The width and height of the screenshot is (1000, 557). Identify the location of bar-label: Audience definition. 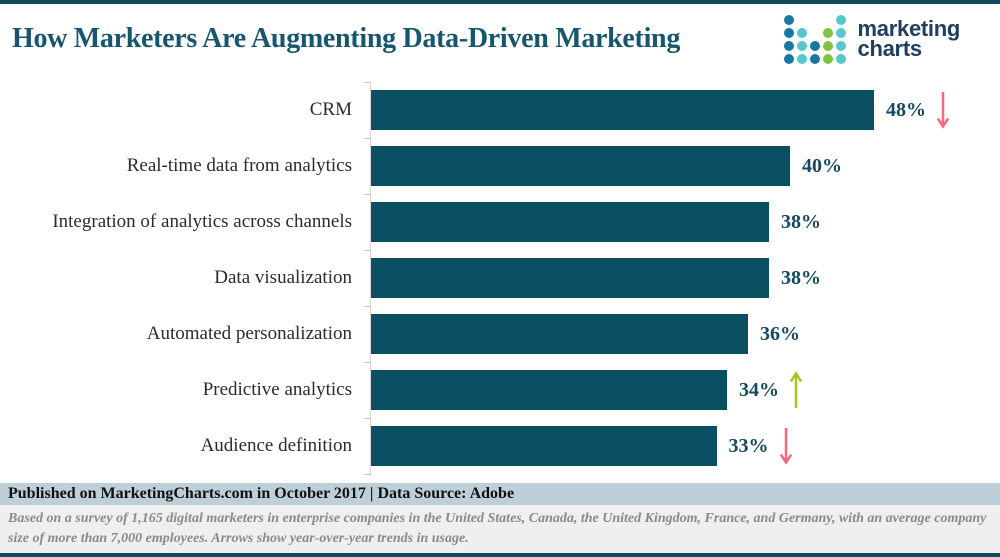
(276, 445).